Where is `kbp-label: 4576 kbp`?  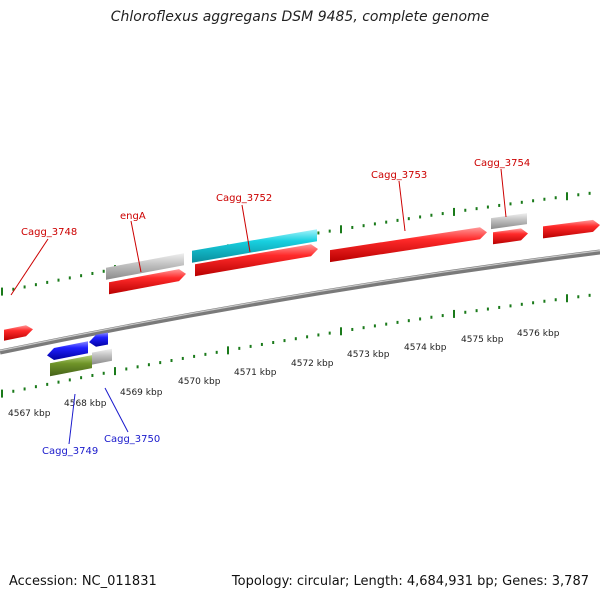
kbp-label: 4576 kbp is located at coordinates (538, 334).